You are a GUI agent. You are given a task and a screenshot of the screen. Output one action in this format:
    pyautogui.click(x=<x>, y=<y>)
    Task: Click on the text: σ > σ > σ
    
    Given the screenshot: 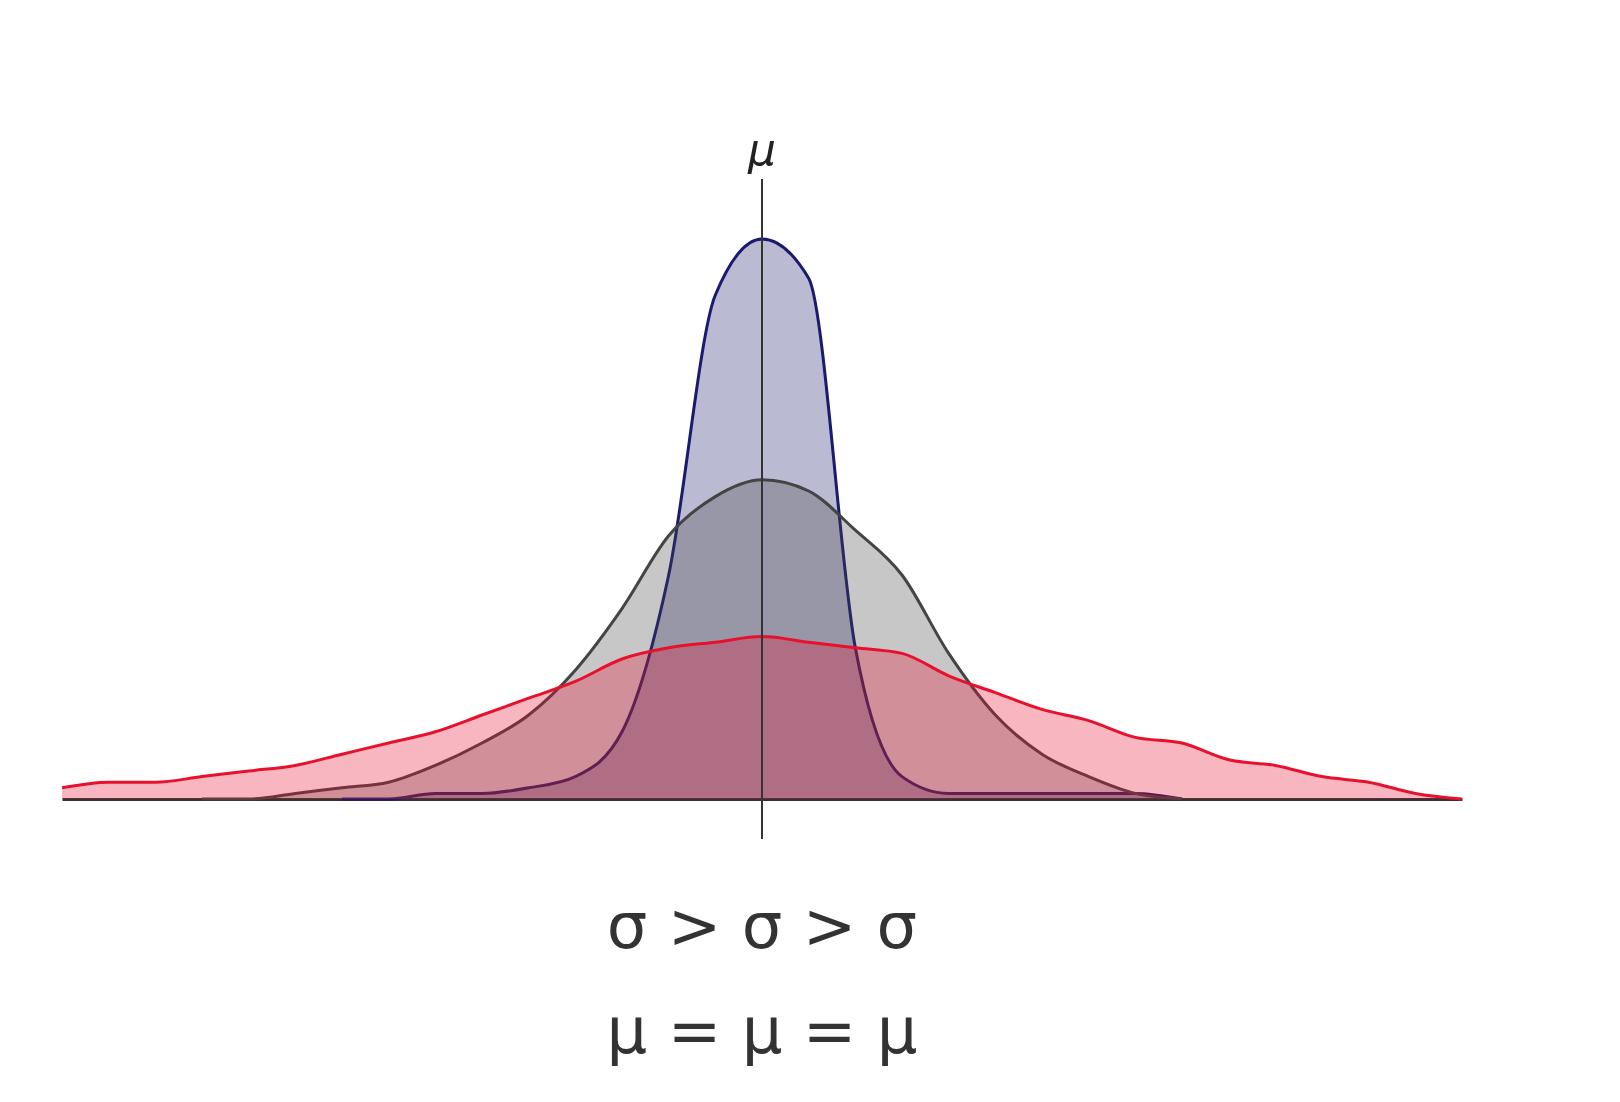 What is the action you would take?
    pyautogui.click(x=762, y=926)
    